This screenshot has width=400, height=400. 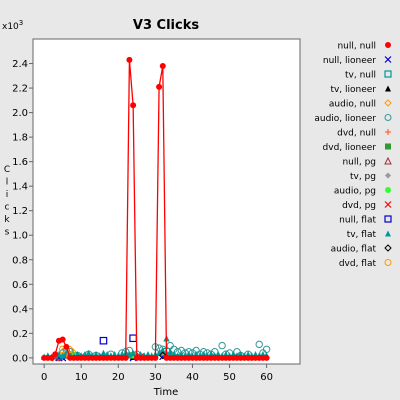 I want to click on legend-item: null, lioneer, so click(x=357, y=61).